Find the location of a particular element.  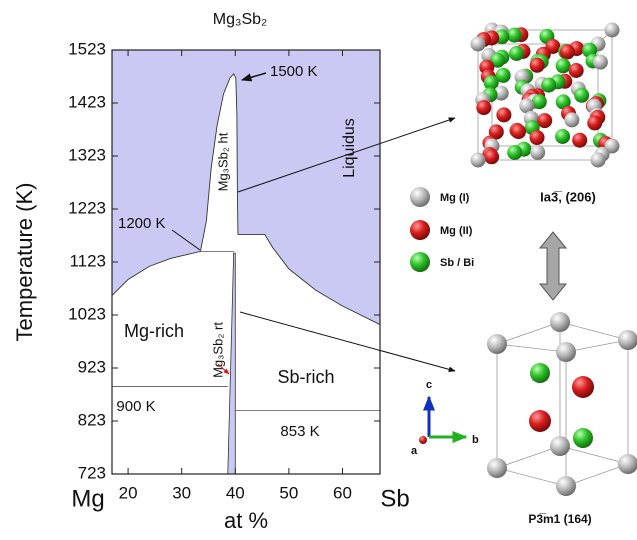

axis-label: c is located at coordinates (429, 385).